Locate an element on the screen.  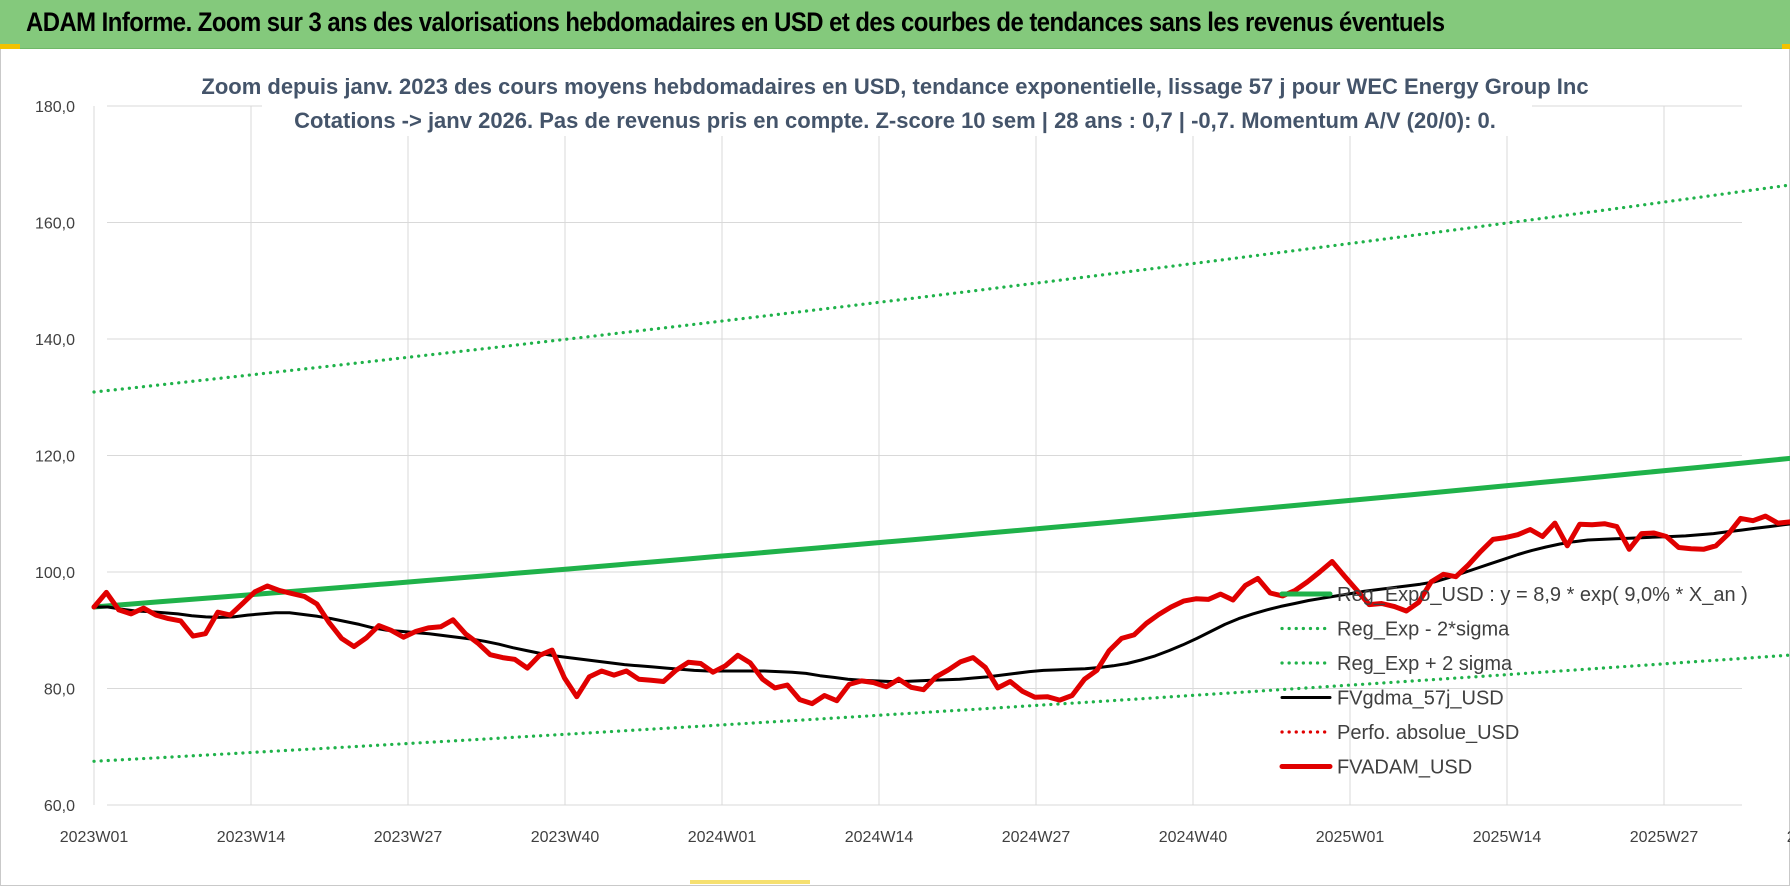
bottom-marker is located at coordinates (750, 882).